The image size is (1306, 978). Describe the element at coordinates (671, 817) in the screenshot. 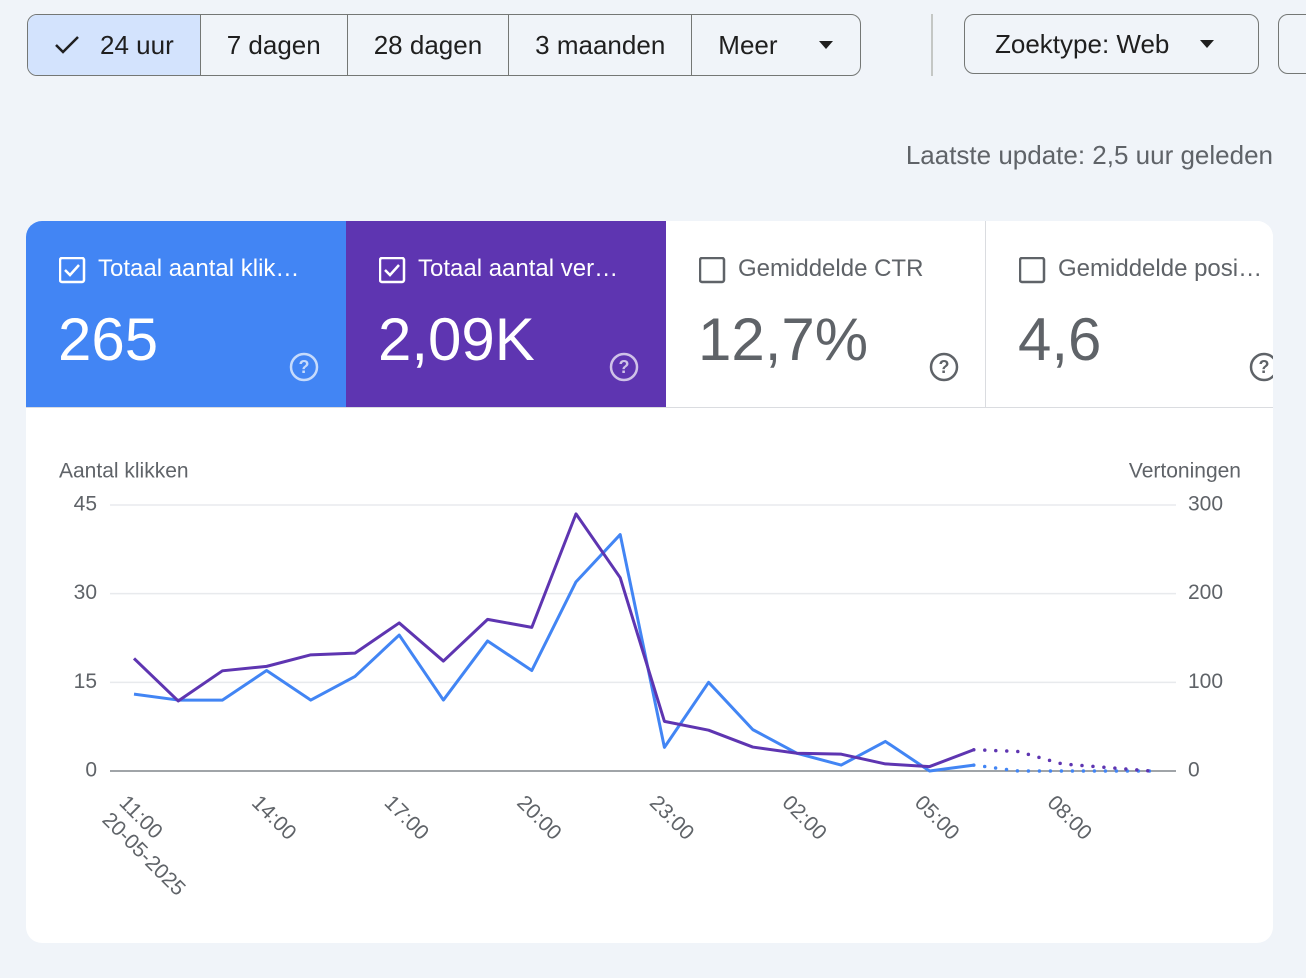

I see `x-tick-label: 23:00` at that location.